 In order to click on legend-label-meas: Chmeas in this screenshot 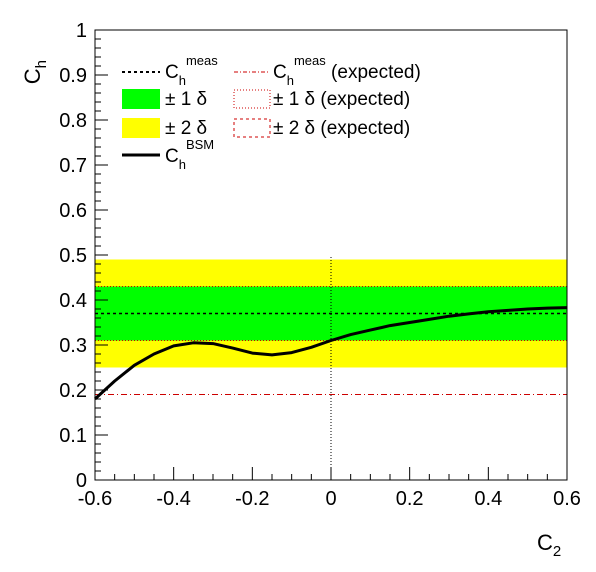, I will do `click(191, 70)`.